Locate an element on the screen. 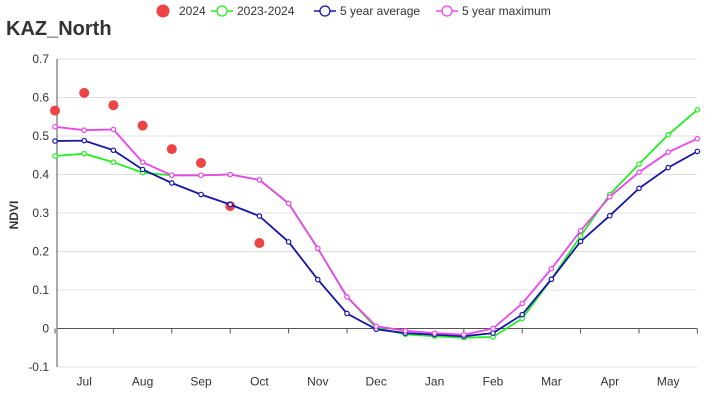  legend-item: 2024 is located at coordinates (181, 11).